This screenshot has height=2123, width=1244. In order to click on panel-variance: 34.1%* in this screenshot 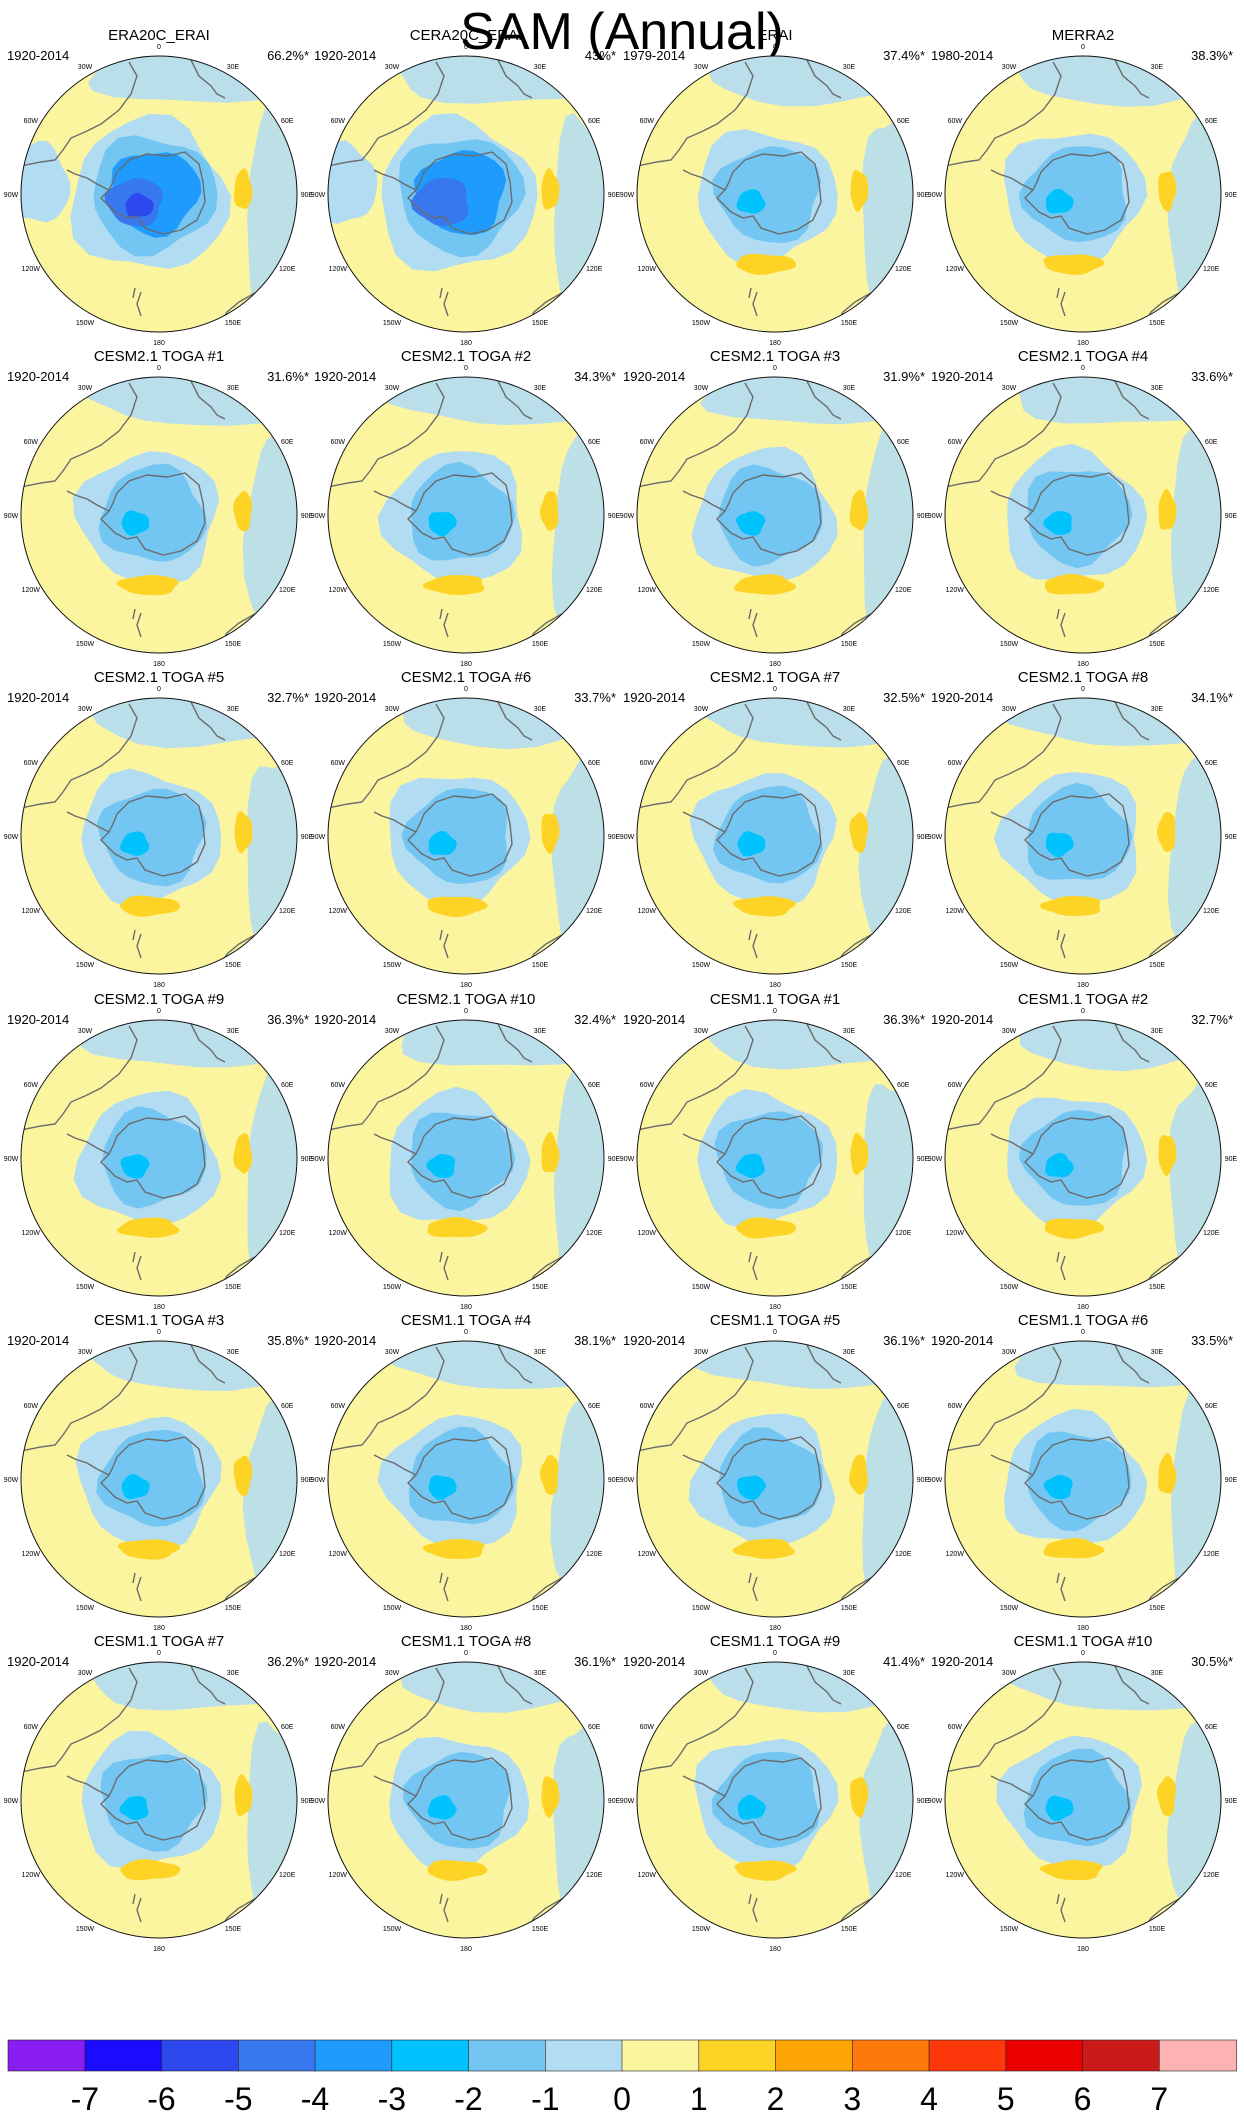, I will do `click(1212, 697)`.